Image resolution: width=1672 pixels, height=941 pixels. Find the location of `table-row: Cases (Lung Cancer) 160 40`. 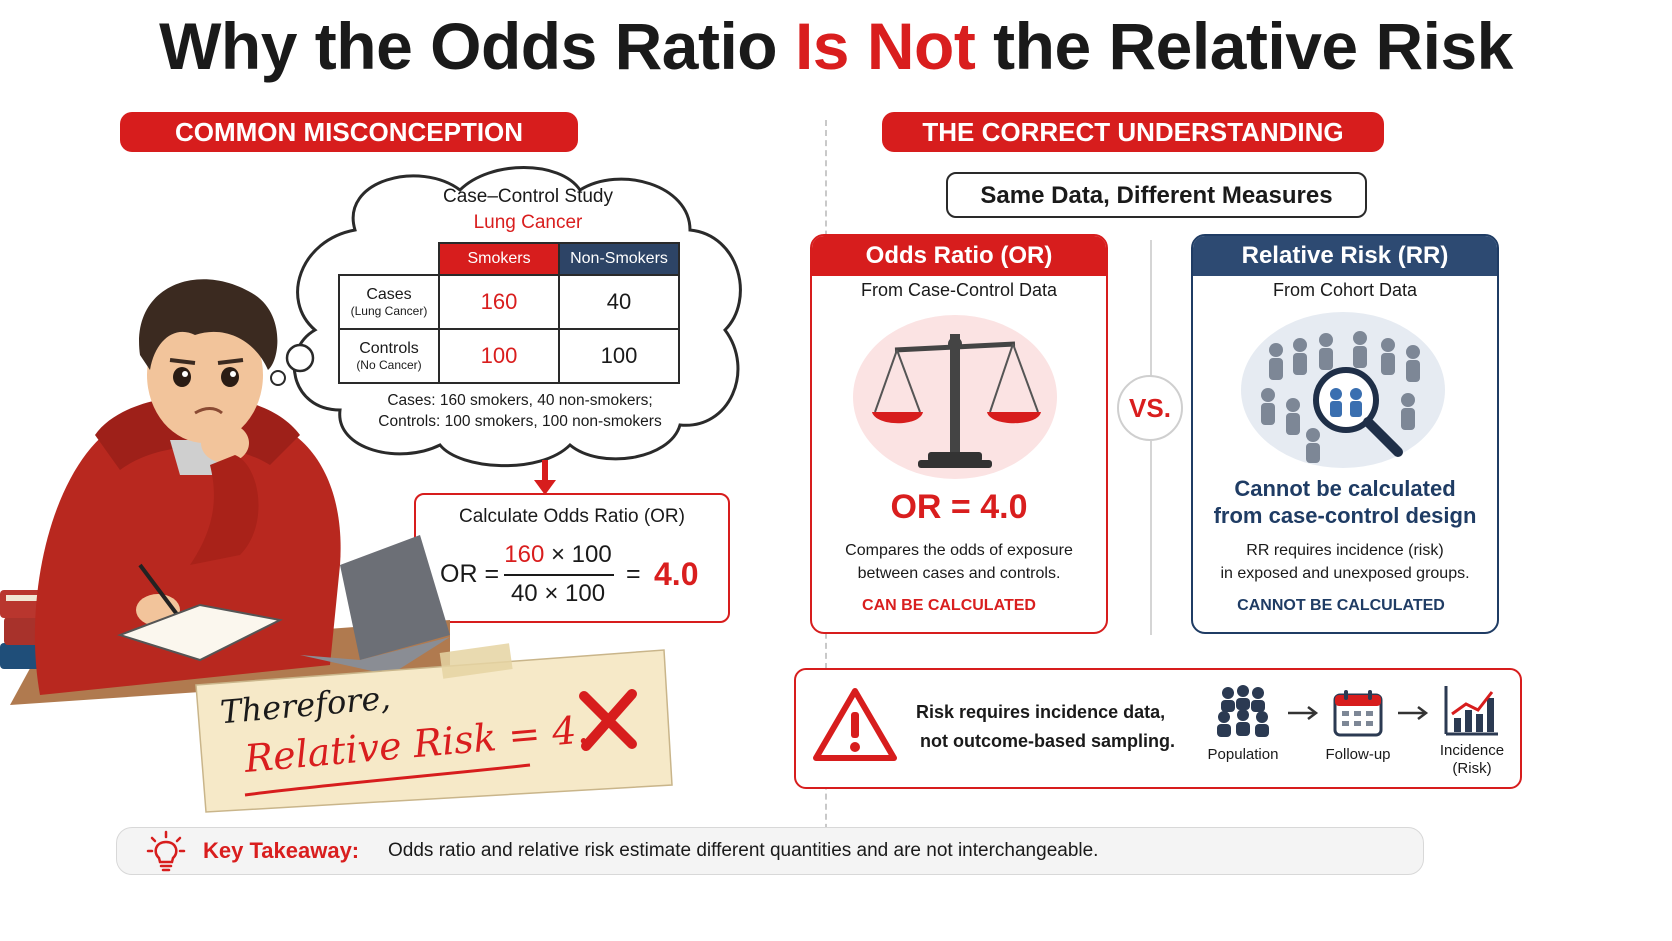

table-row: Cases (Lung Cancer) 160 40 is located at coordinates (509, 302).